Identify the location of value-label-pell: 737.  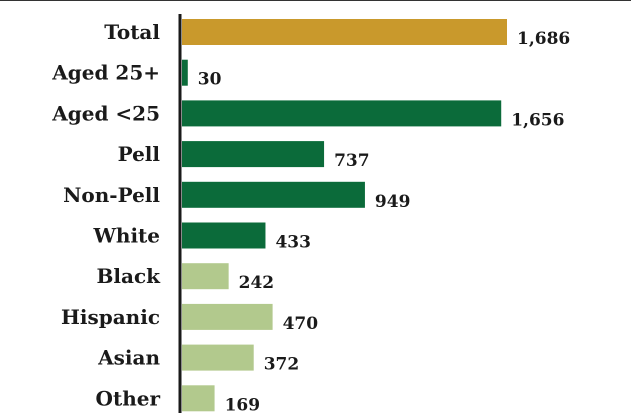
(352, 161).